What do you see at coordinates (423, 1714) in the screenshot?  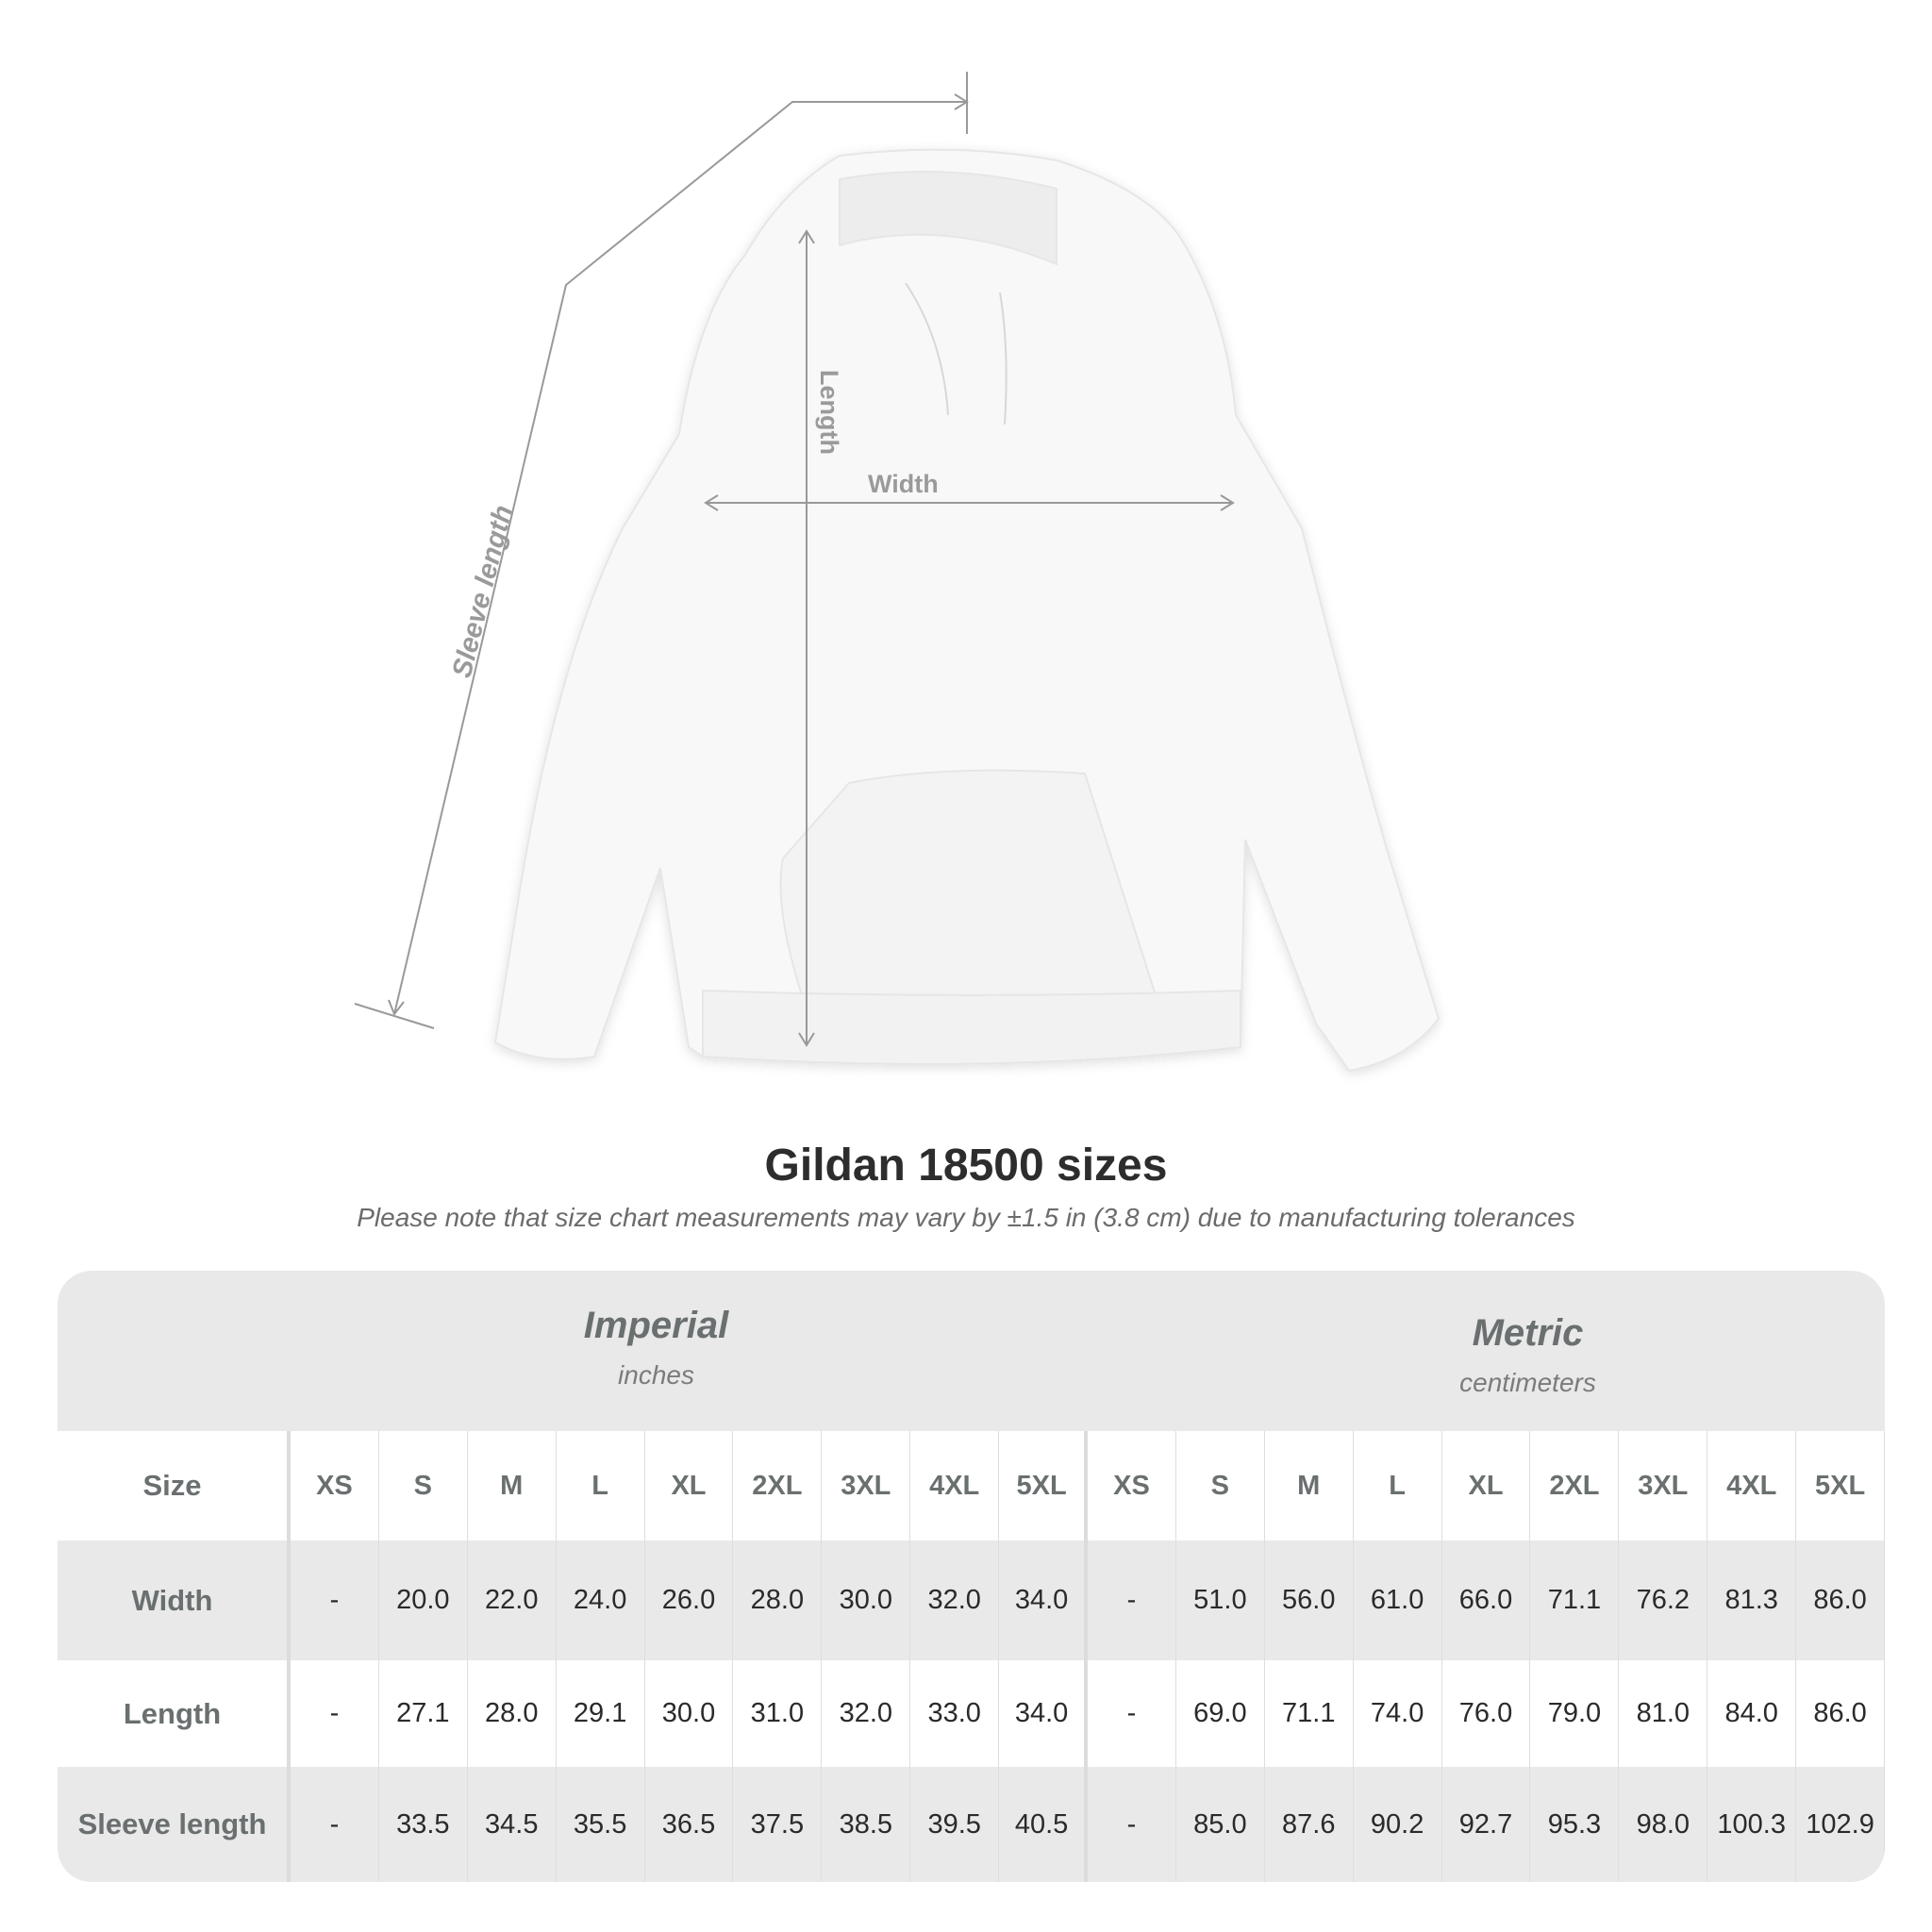 I see `table-cell: 27.1` at bounding box center [423, 1714].